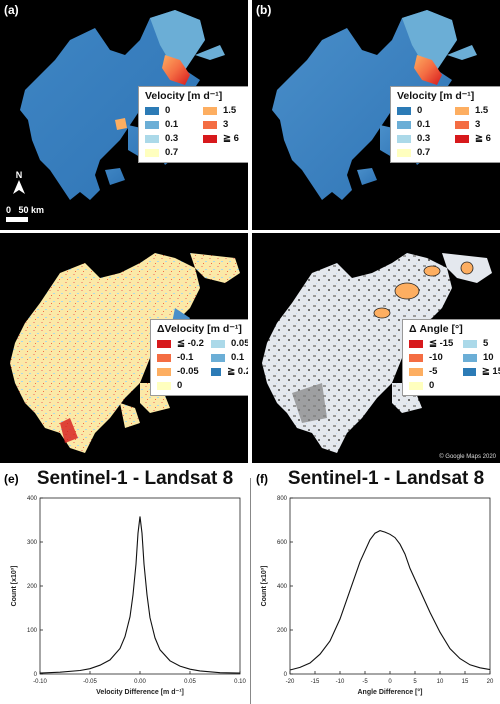  I want to click on north-label: N, so click(19, 175).